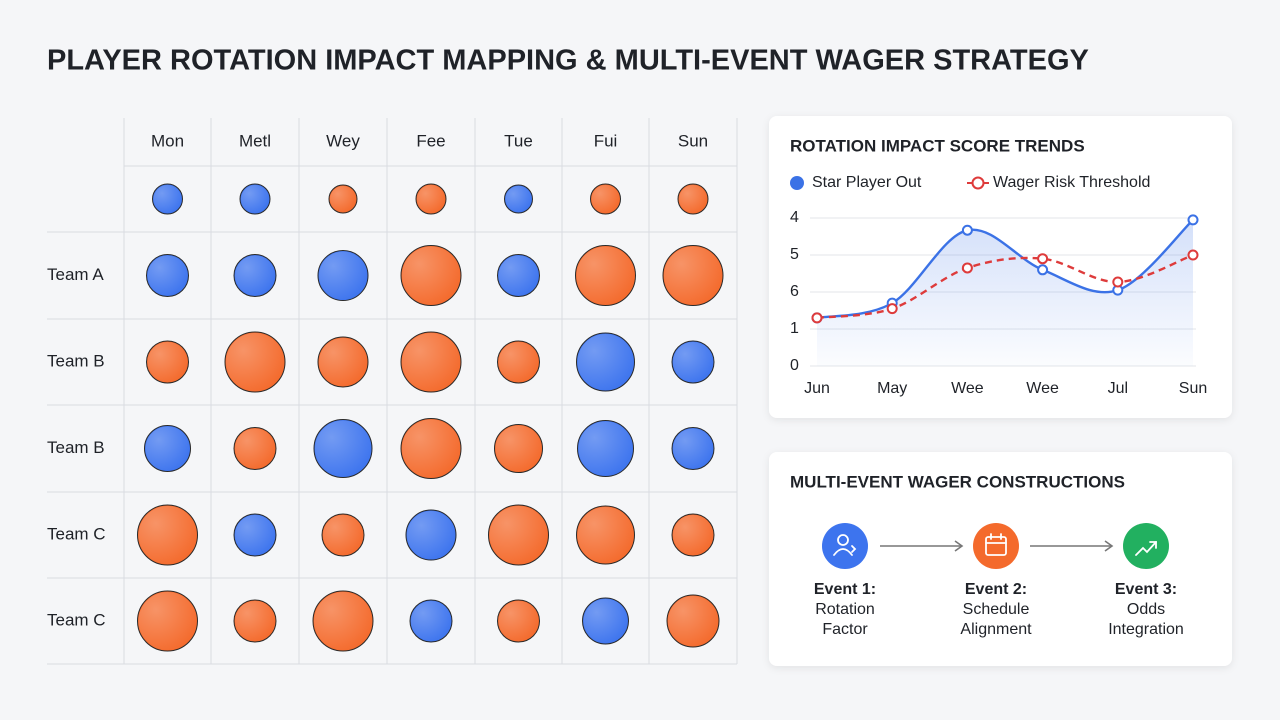 This screenshot has width=1280, height=720. What do you see at coordinates (1146, 589) in the screenshot?
I see `node-label: Event 3:` at bounding box center [1146, 589].